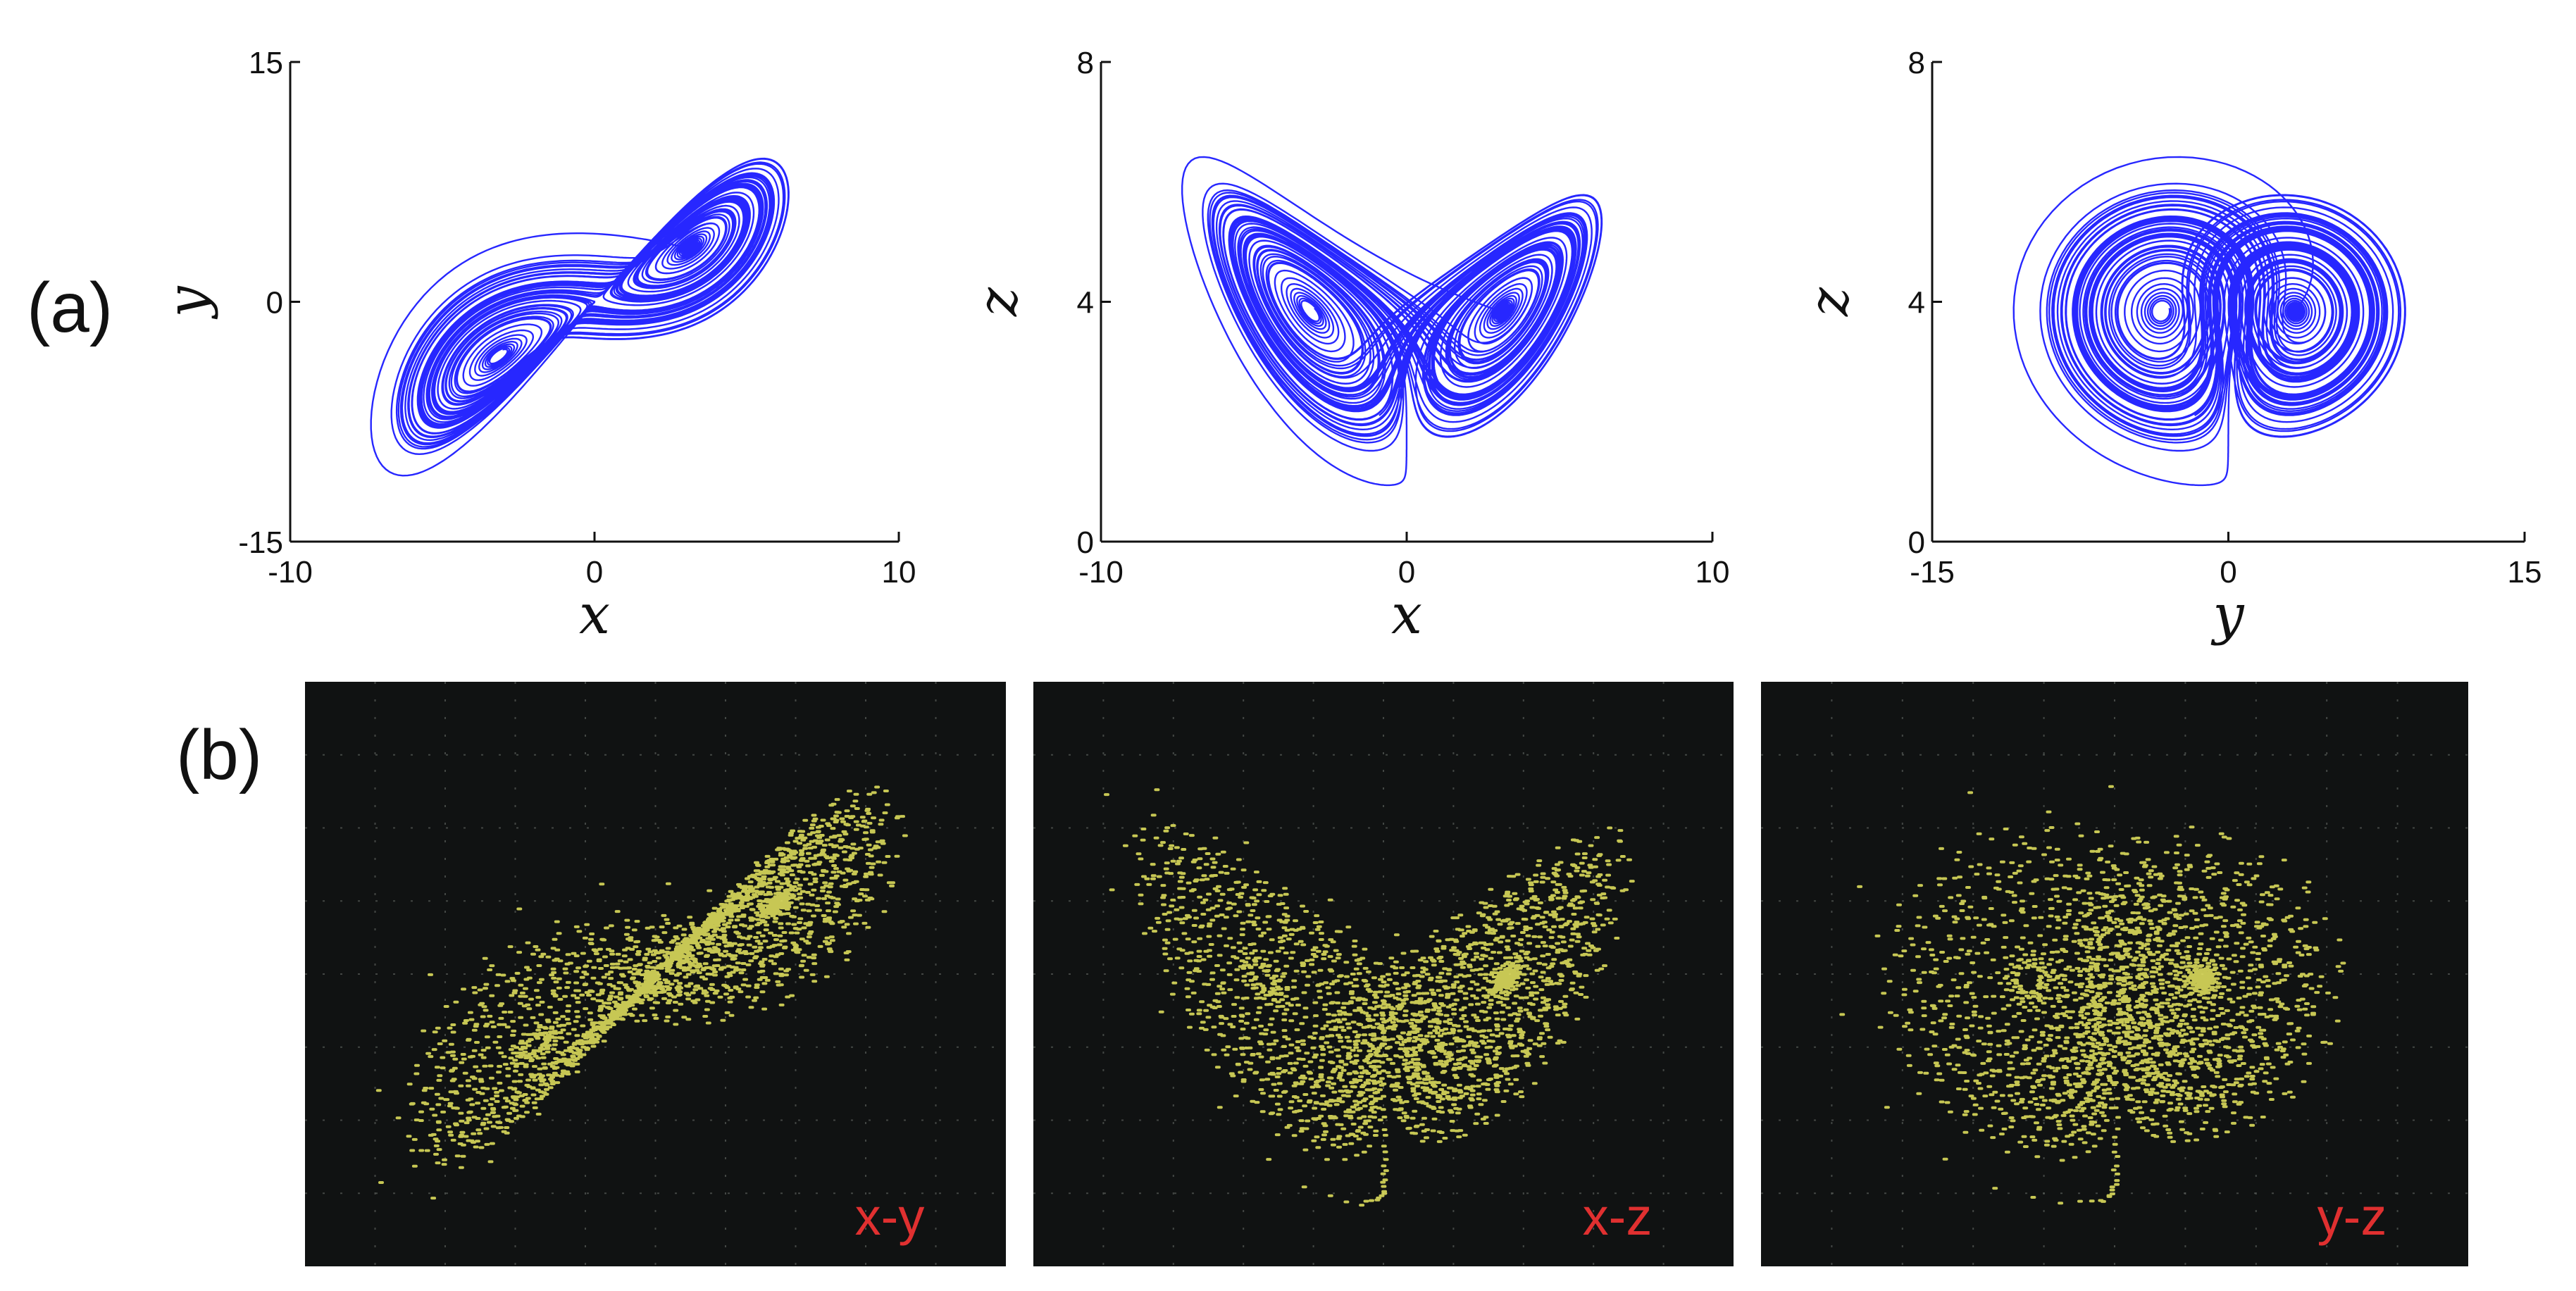 This screenshot has width=2576, height=1291. I want to click on x-tick-label: 15, so click(2525, 572).